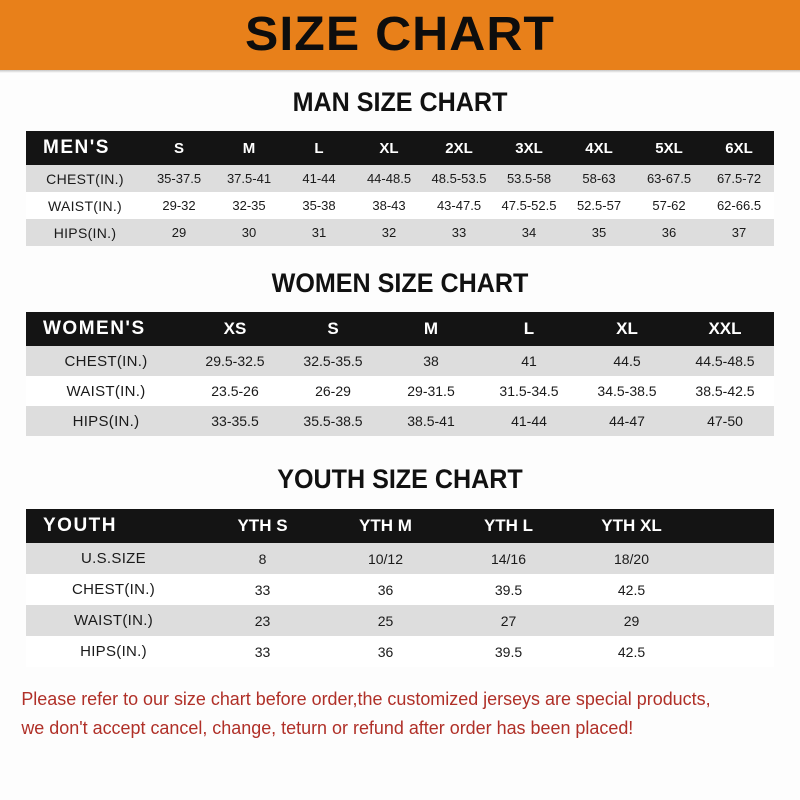  Describe the element at coordinates (389, 232) in the screenshot. I see `man-hips-xl: 32` at that location.